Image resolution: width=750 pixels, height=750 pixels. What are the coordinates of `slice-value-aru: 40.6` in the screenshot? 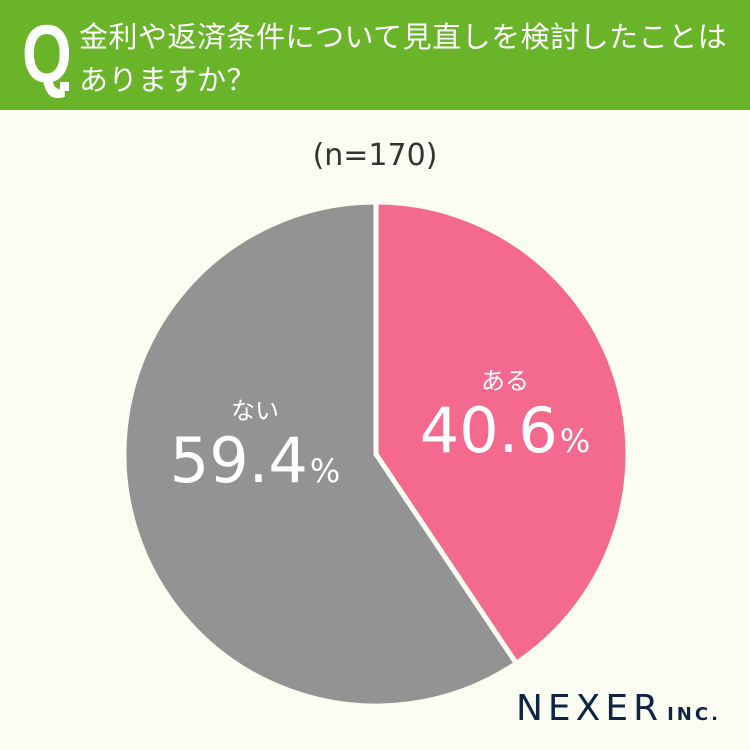 It's located at (488, 430).